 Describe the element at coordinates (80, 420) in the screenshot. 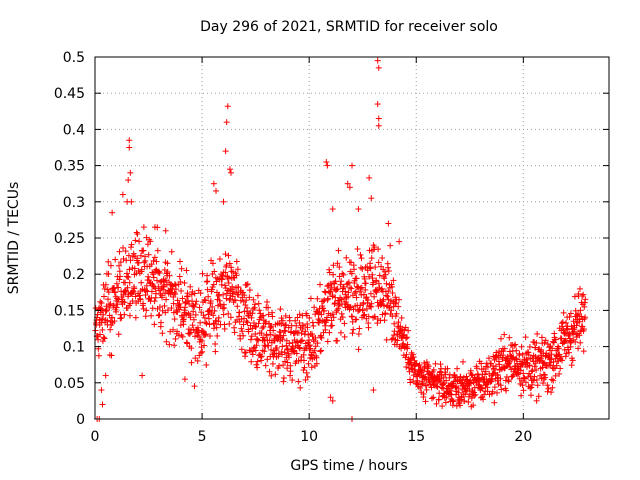

I see `y-tick-label: 0` at that location.